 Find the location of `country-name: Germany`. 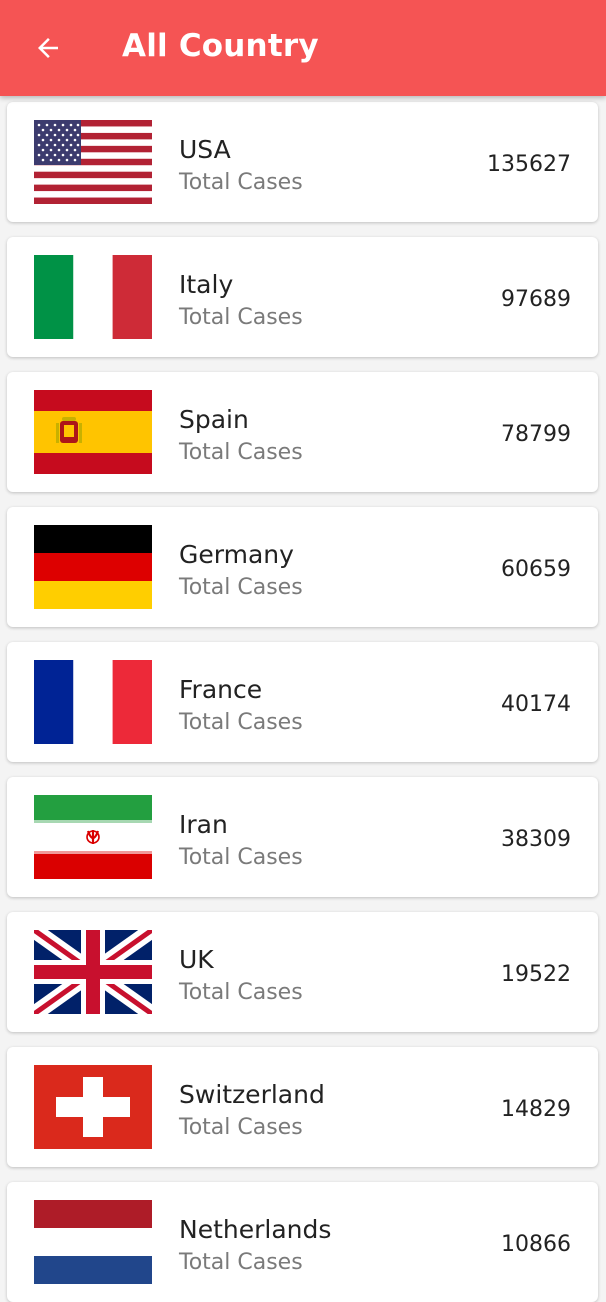

country-name: Germany is located at coordinates (236, 554).